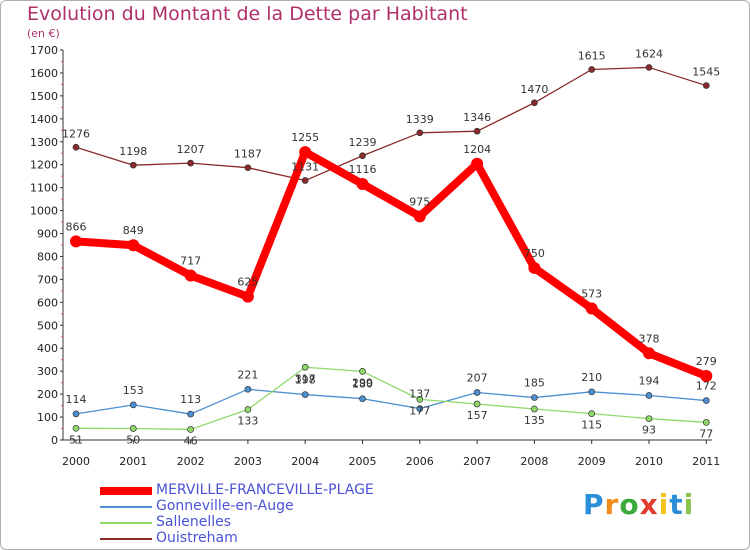 This screenshot has height=550, width=750. I want to click on series-oustreham-data-label: 1615, so click(592, 56).